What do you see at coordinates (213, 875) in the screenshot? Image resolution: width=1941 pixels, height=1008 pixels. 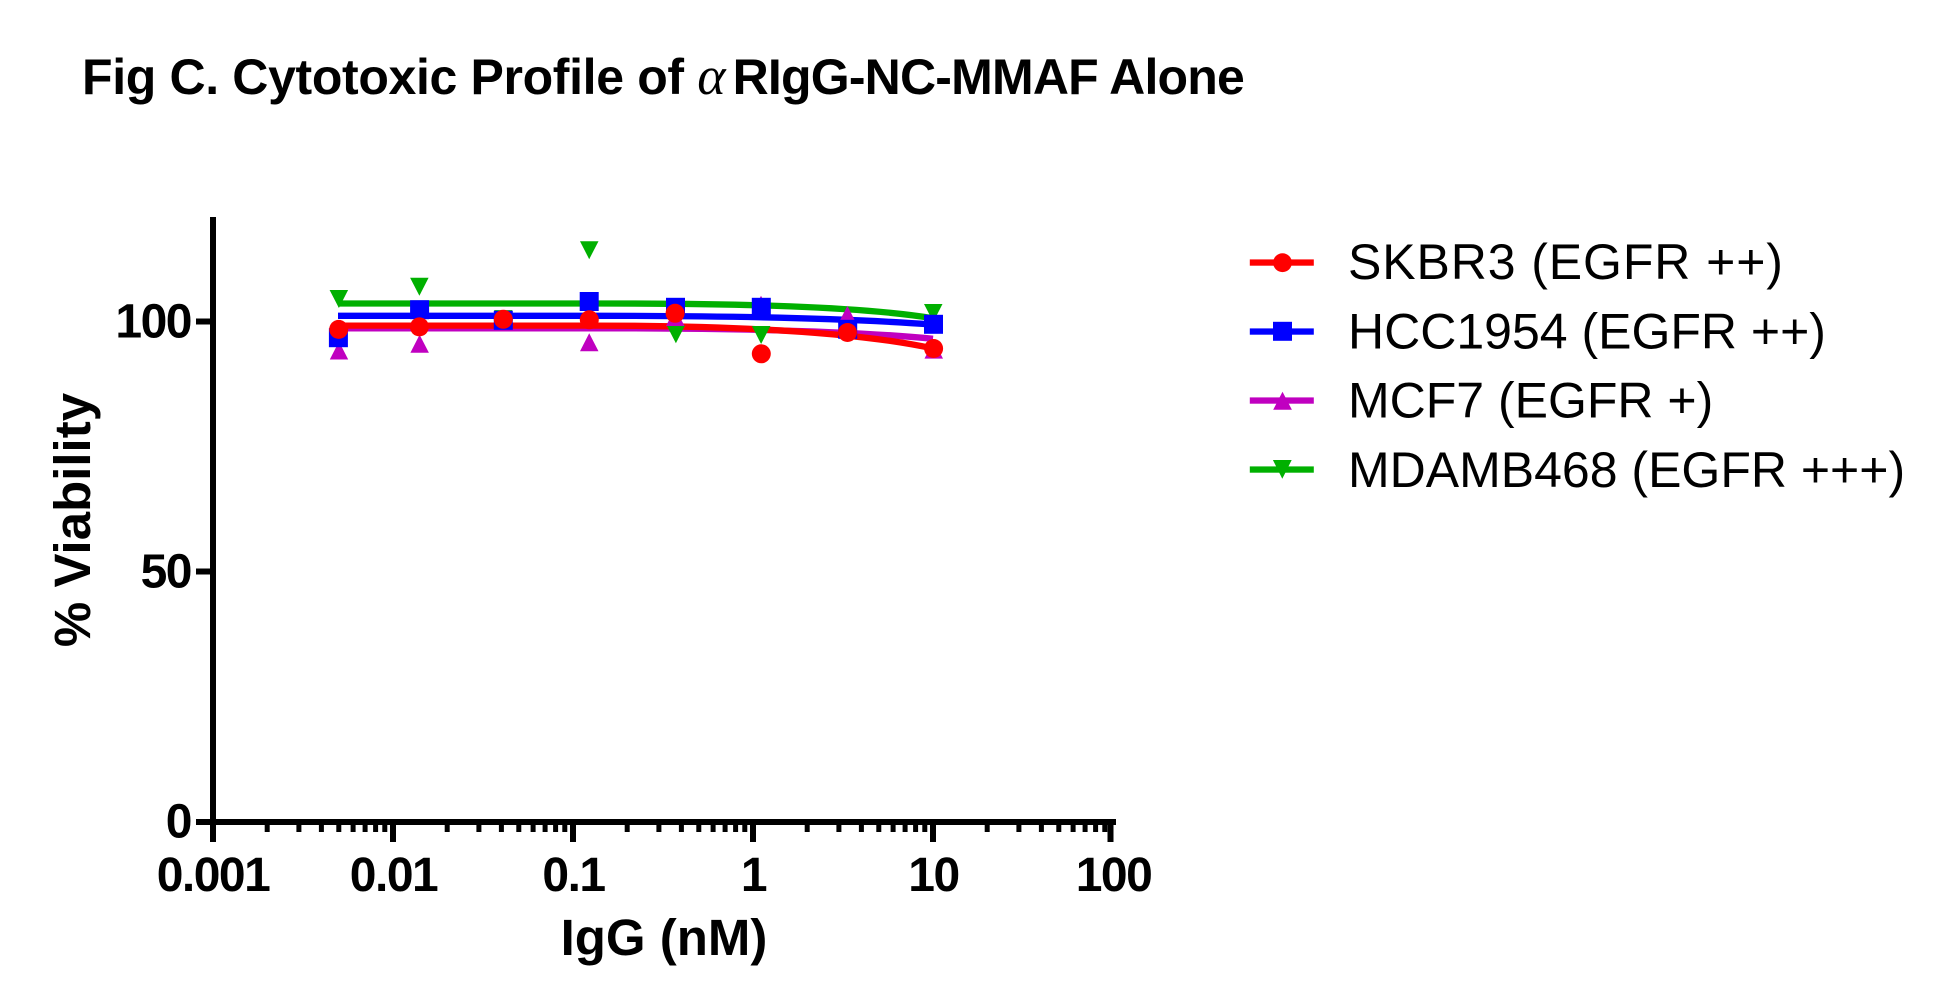 I see `svg-text: 0.001` at bounding box center [213, 875].